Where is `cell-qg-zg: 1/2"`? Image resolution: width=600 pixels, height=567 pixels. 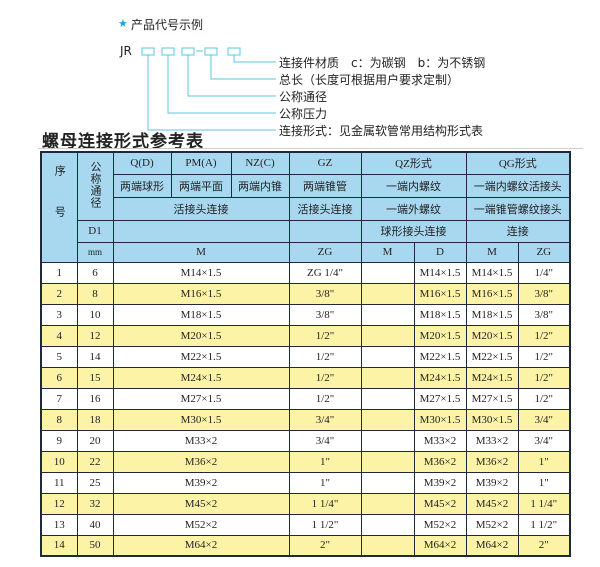
cell-qg-zg: 1/2" is located at coordinates (544, 356).